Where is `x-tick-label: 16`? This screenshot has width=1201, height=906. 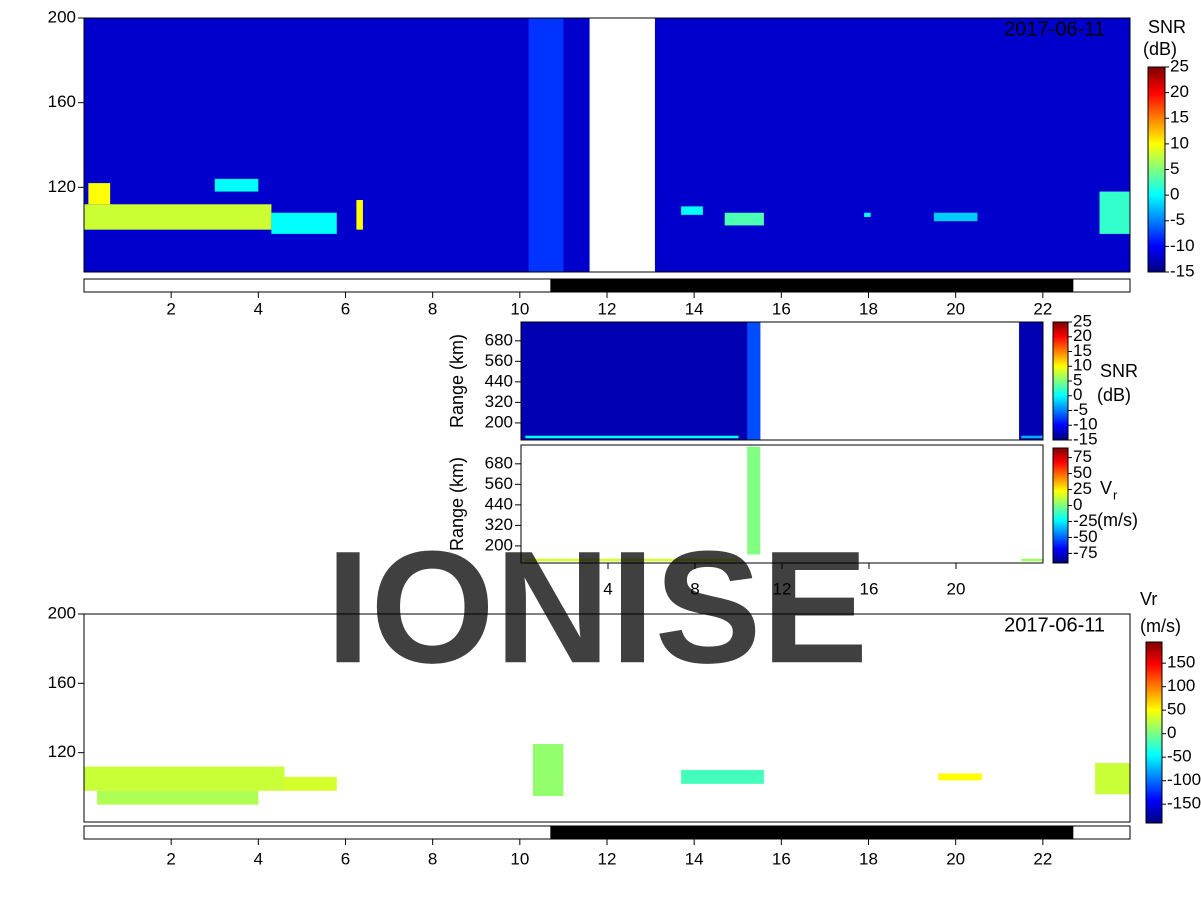
x-tick-label: 16 is located at coordinates (781, 308).